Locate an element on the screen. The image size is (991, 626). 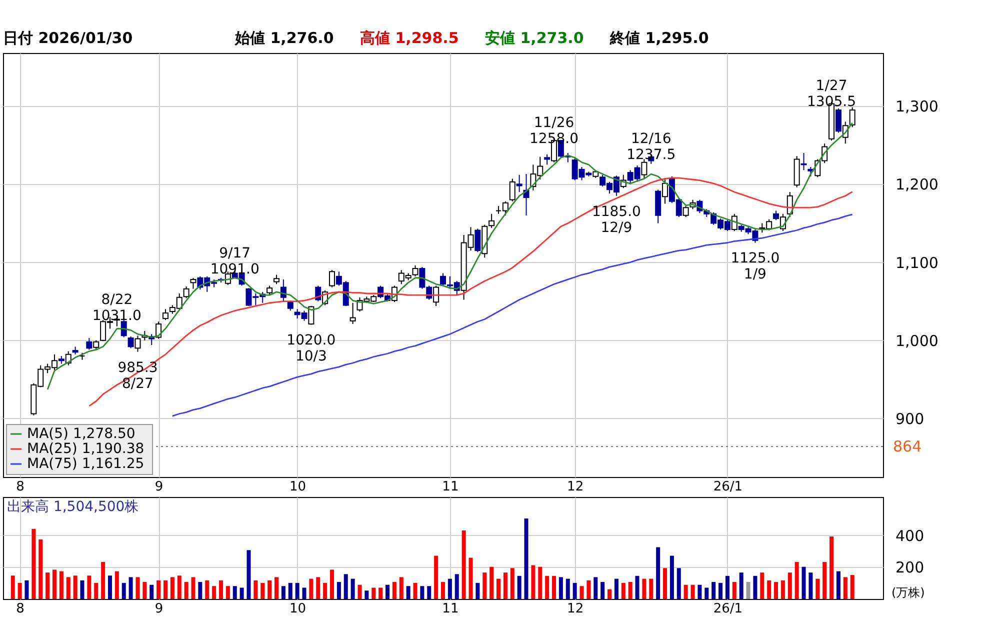
text: 高値 1,298.5 is located at coordinates (409, 38).